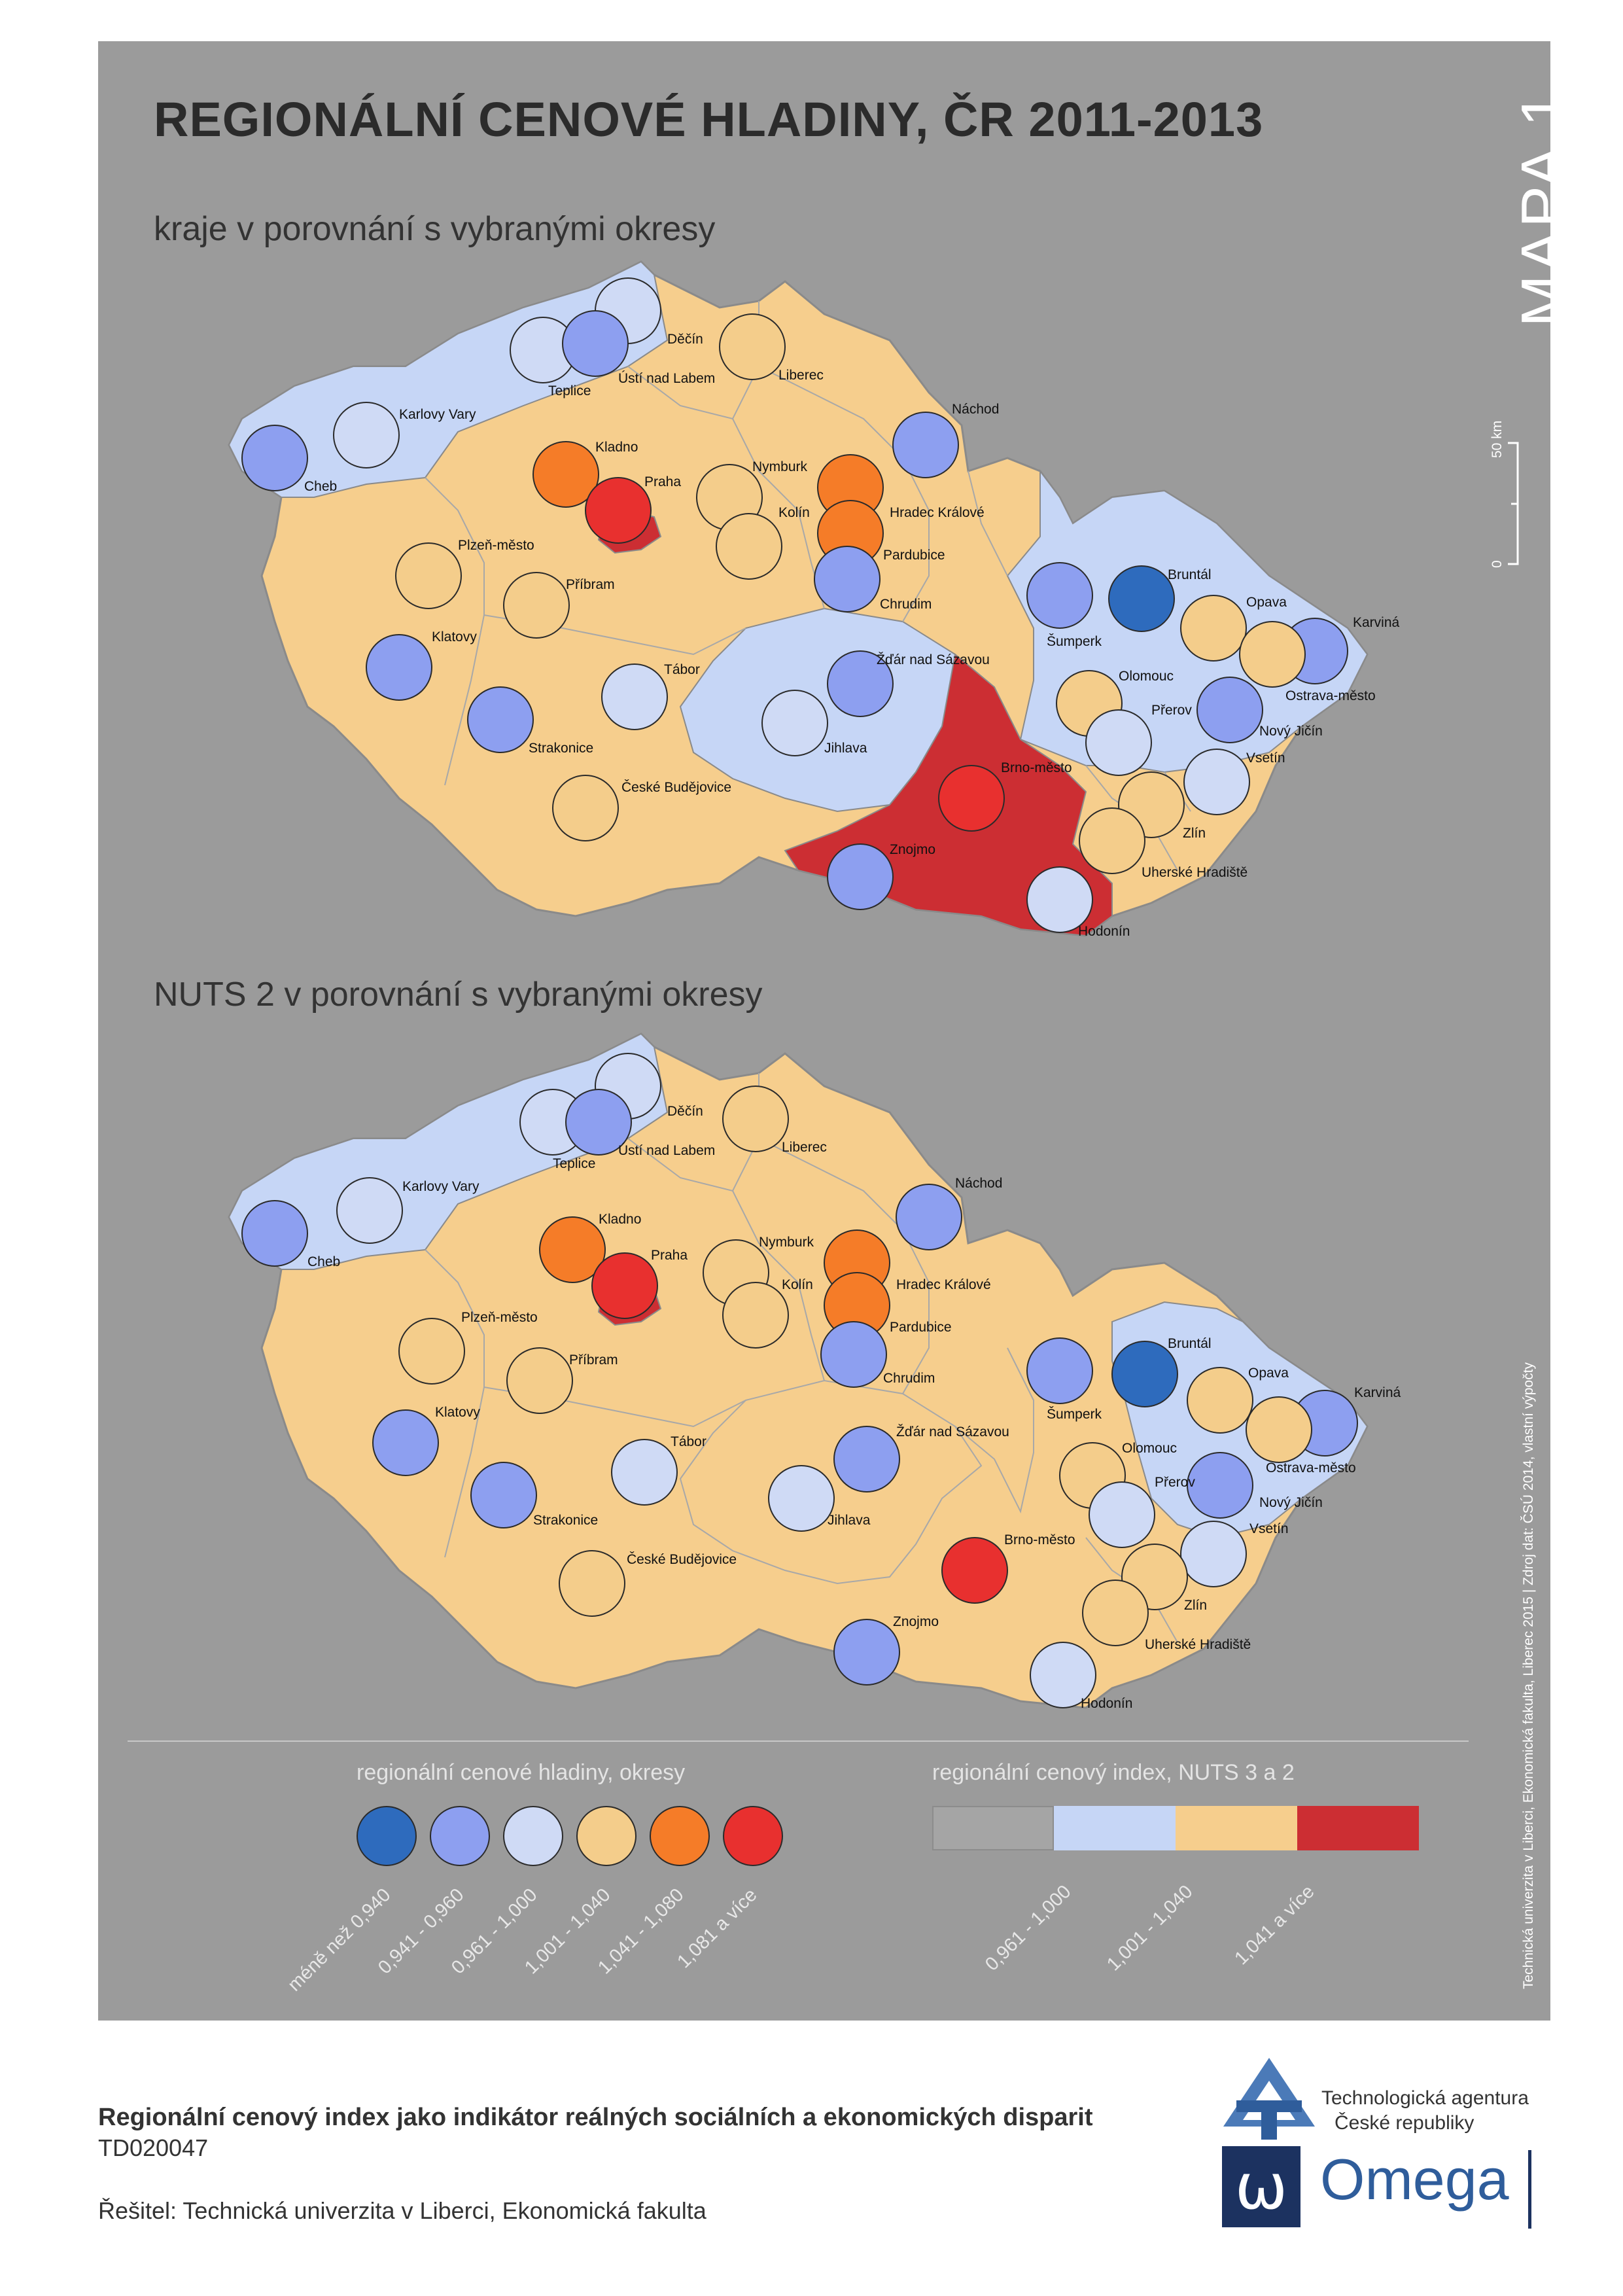 The height and width of the screenshot is (2296, 1623). I want to click on district-cheb, so click(275, 458).